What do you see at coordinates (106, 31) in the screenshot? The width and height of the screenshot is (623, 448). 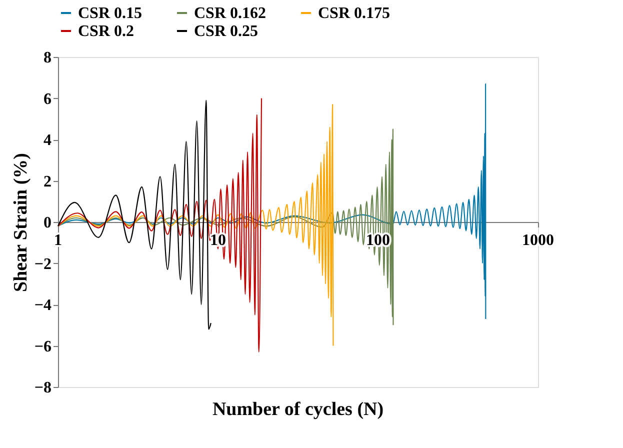 I see `legend-label: CSR 0.2` at bounding box center [106, 31].